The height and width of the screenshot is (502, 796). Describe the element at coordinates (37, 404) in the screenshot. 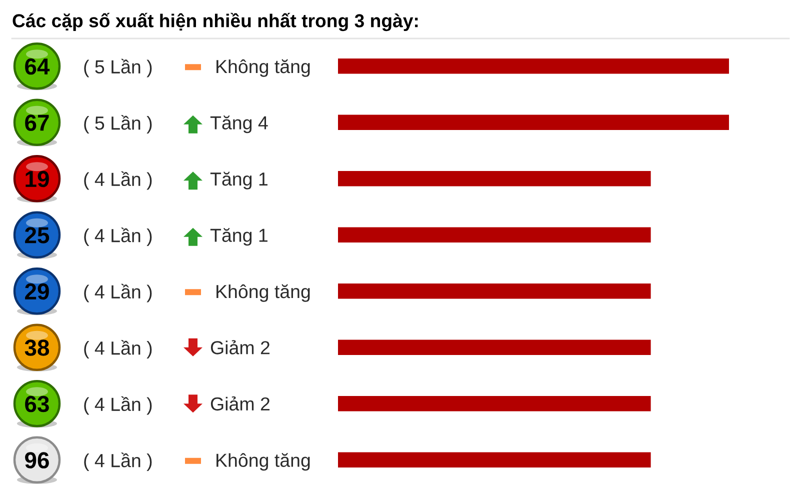

I see `y-tick-label: 63` at that location.